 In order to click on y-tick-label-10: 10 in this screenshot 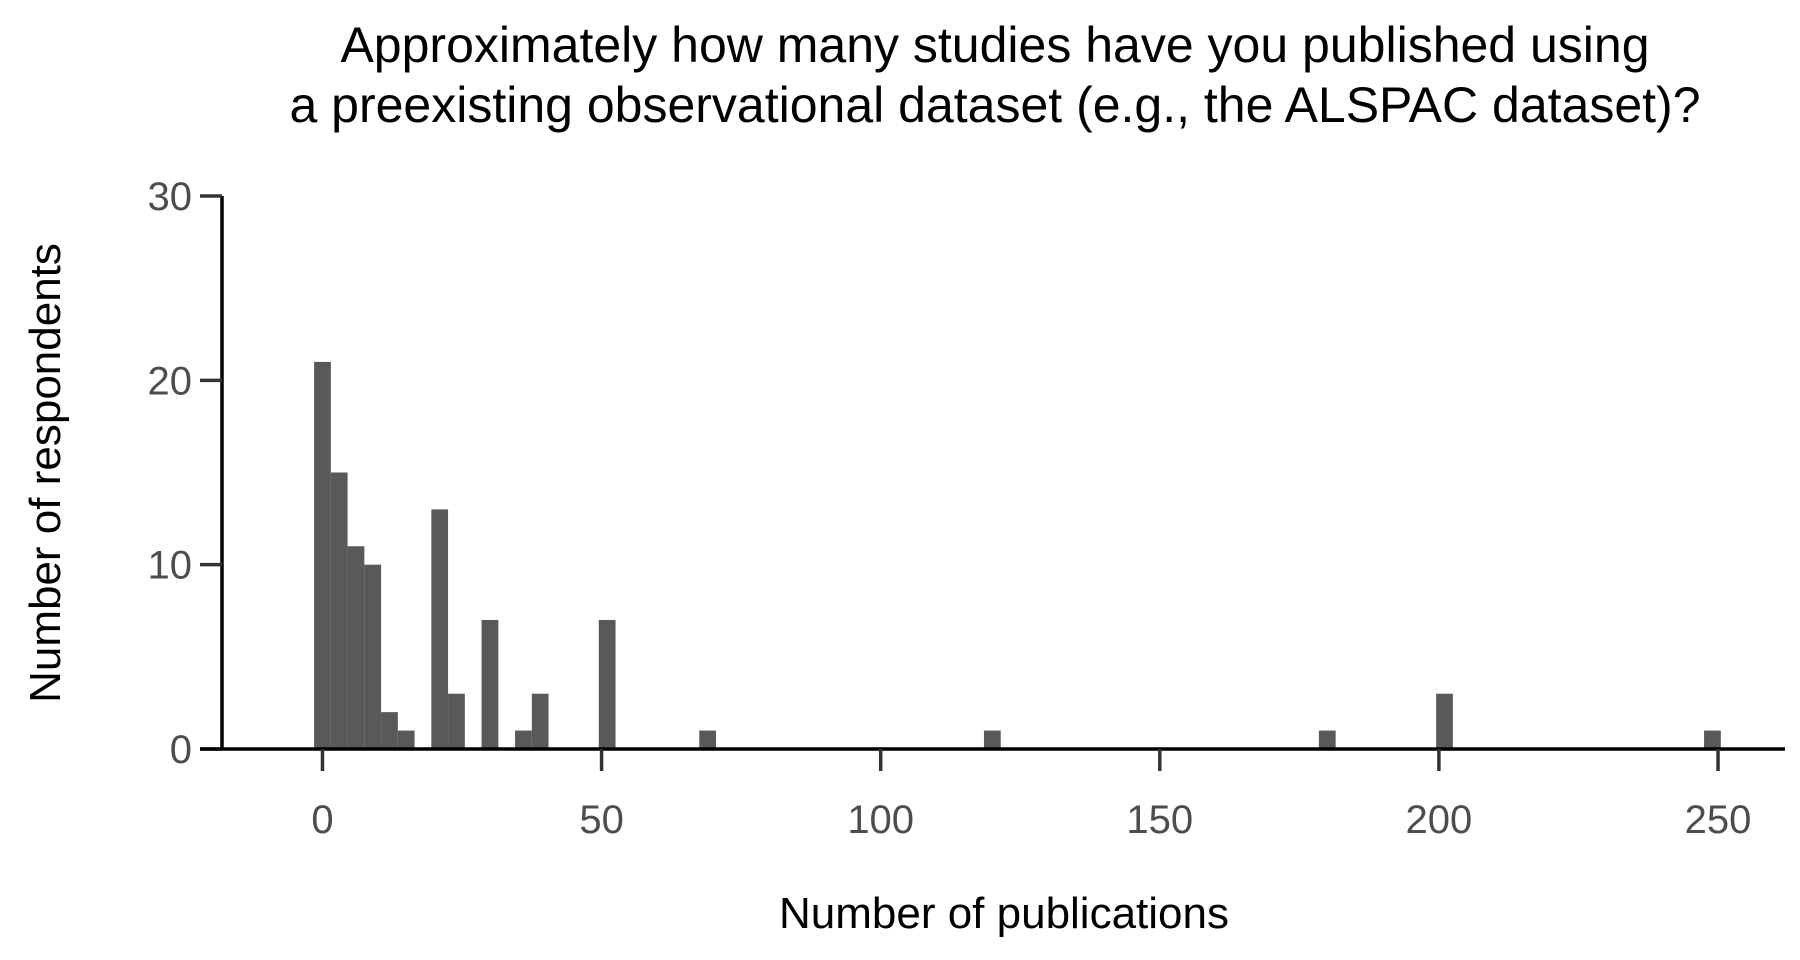, I will do `click(170, 566)`.